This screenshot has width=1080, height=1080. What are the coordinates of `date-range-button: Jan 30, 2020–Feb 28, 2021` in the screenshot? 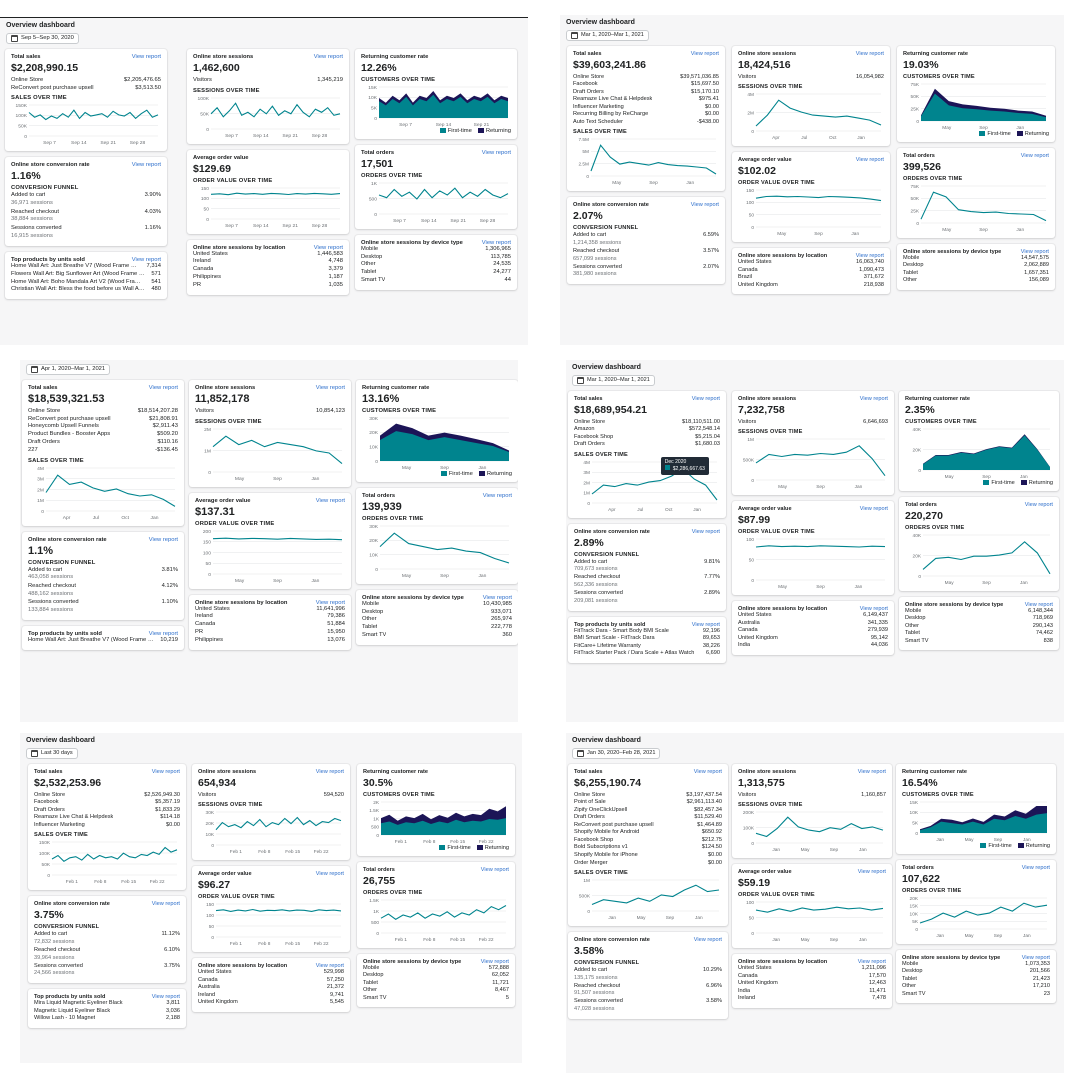 It's located at (616, 753).